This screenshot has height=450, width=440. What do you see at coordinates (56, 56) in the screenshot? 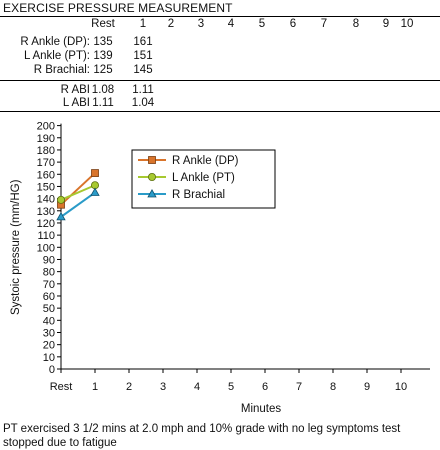
I see `row-label: L Ankle (PT):` at bounding box center [56, 56].